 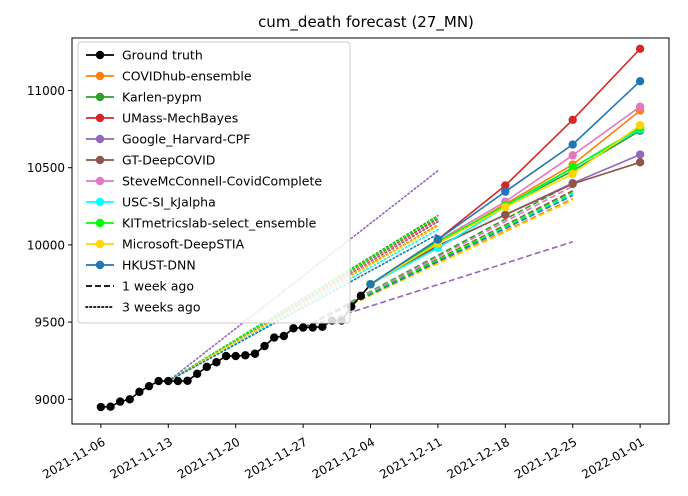 What do you see at coordinates (343, 458) in the screenshot?
I see `x-tick-label-4: 2021-12-04` at bounding box center [343, 458].